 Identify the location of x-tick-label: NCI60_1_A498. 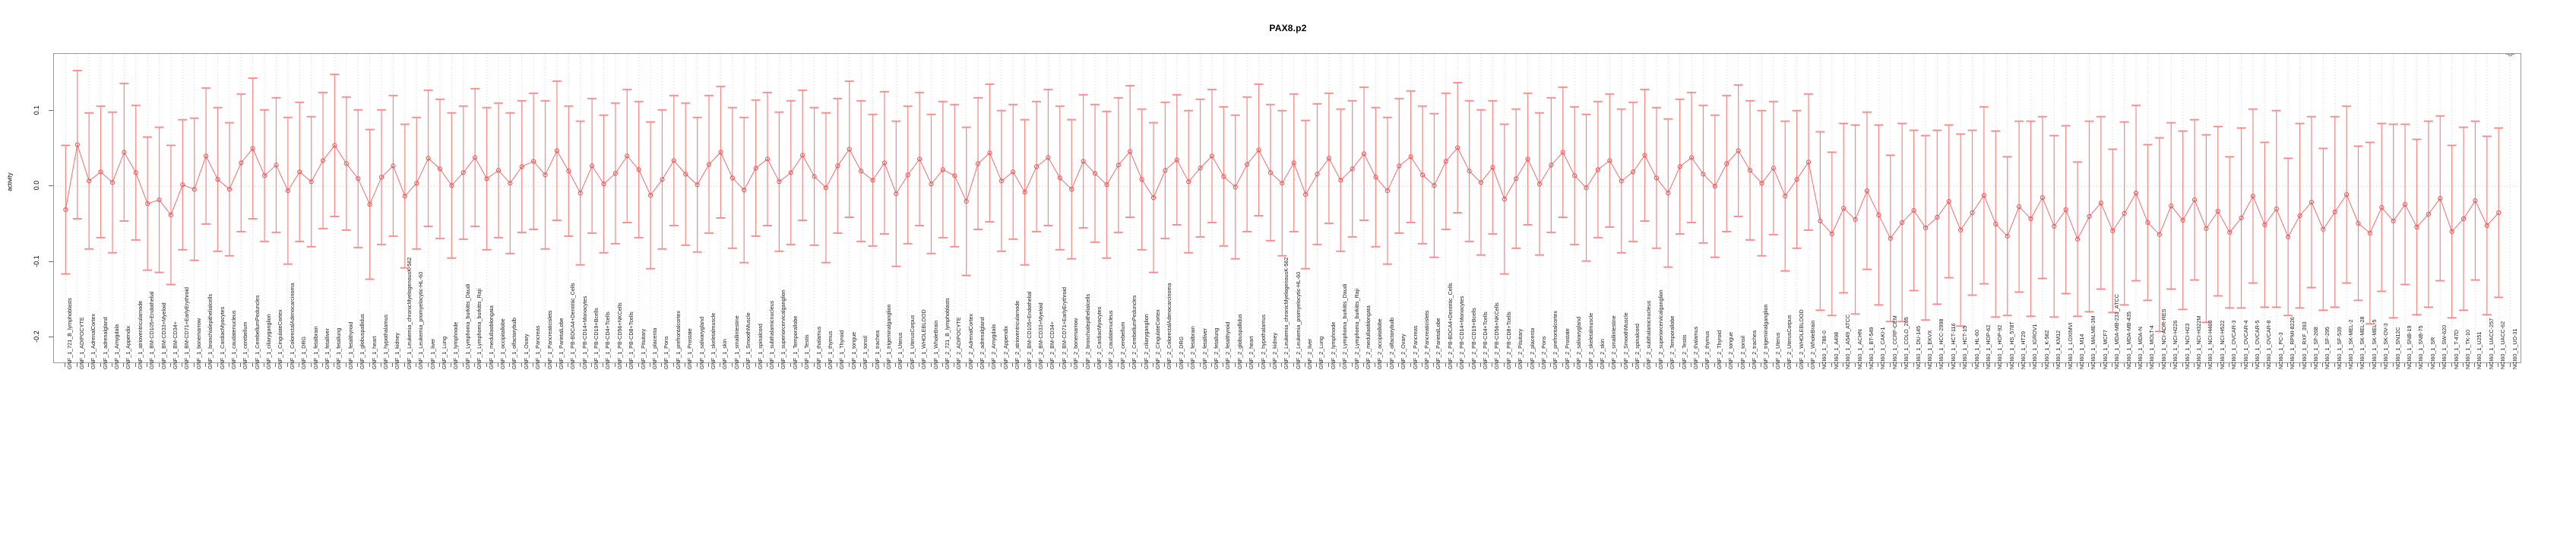
(1836, 350).